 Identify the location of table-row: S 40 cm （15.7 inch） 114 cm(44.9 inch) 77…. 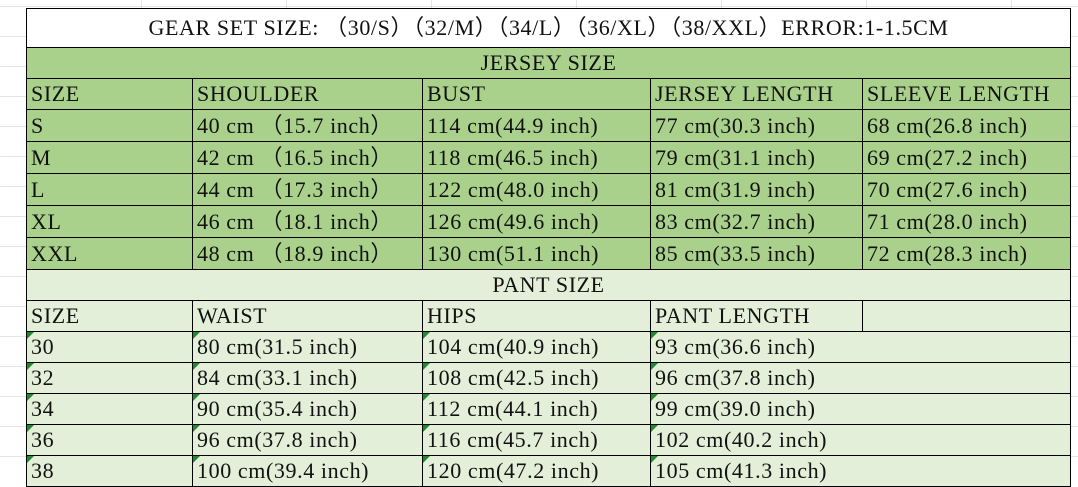
(549, 125).